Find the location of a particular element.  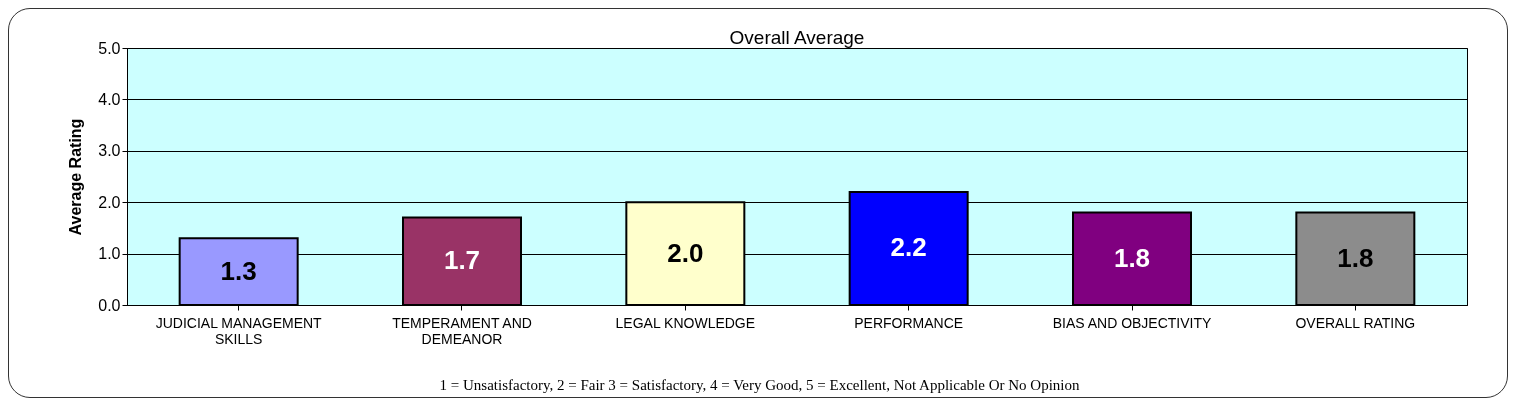

data-label: 1.3 is located at coordinates (238, 270).